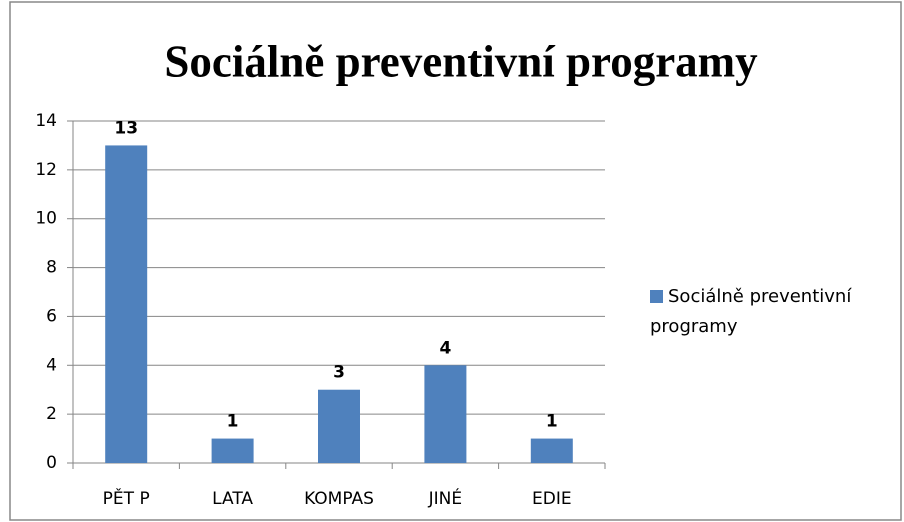 The image size is (904, 522). Describe the element at coordinates (51, 414) in the screenshot. I see `y-tick-label: 2` at that location.